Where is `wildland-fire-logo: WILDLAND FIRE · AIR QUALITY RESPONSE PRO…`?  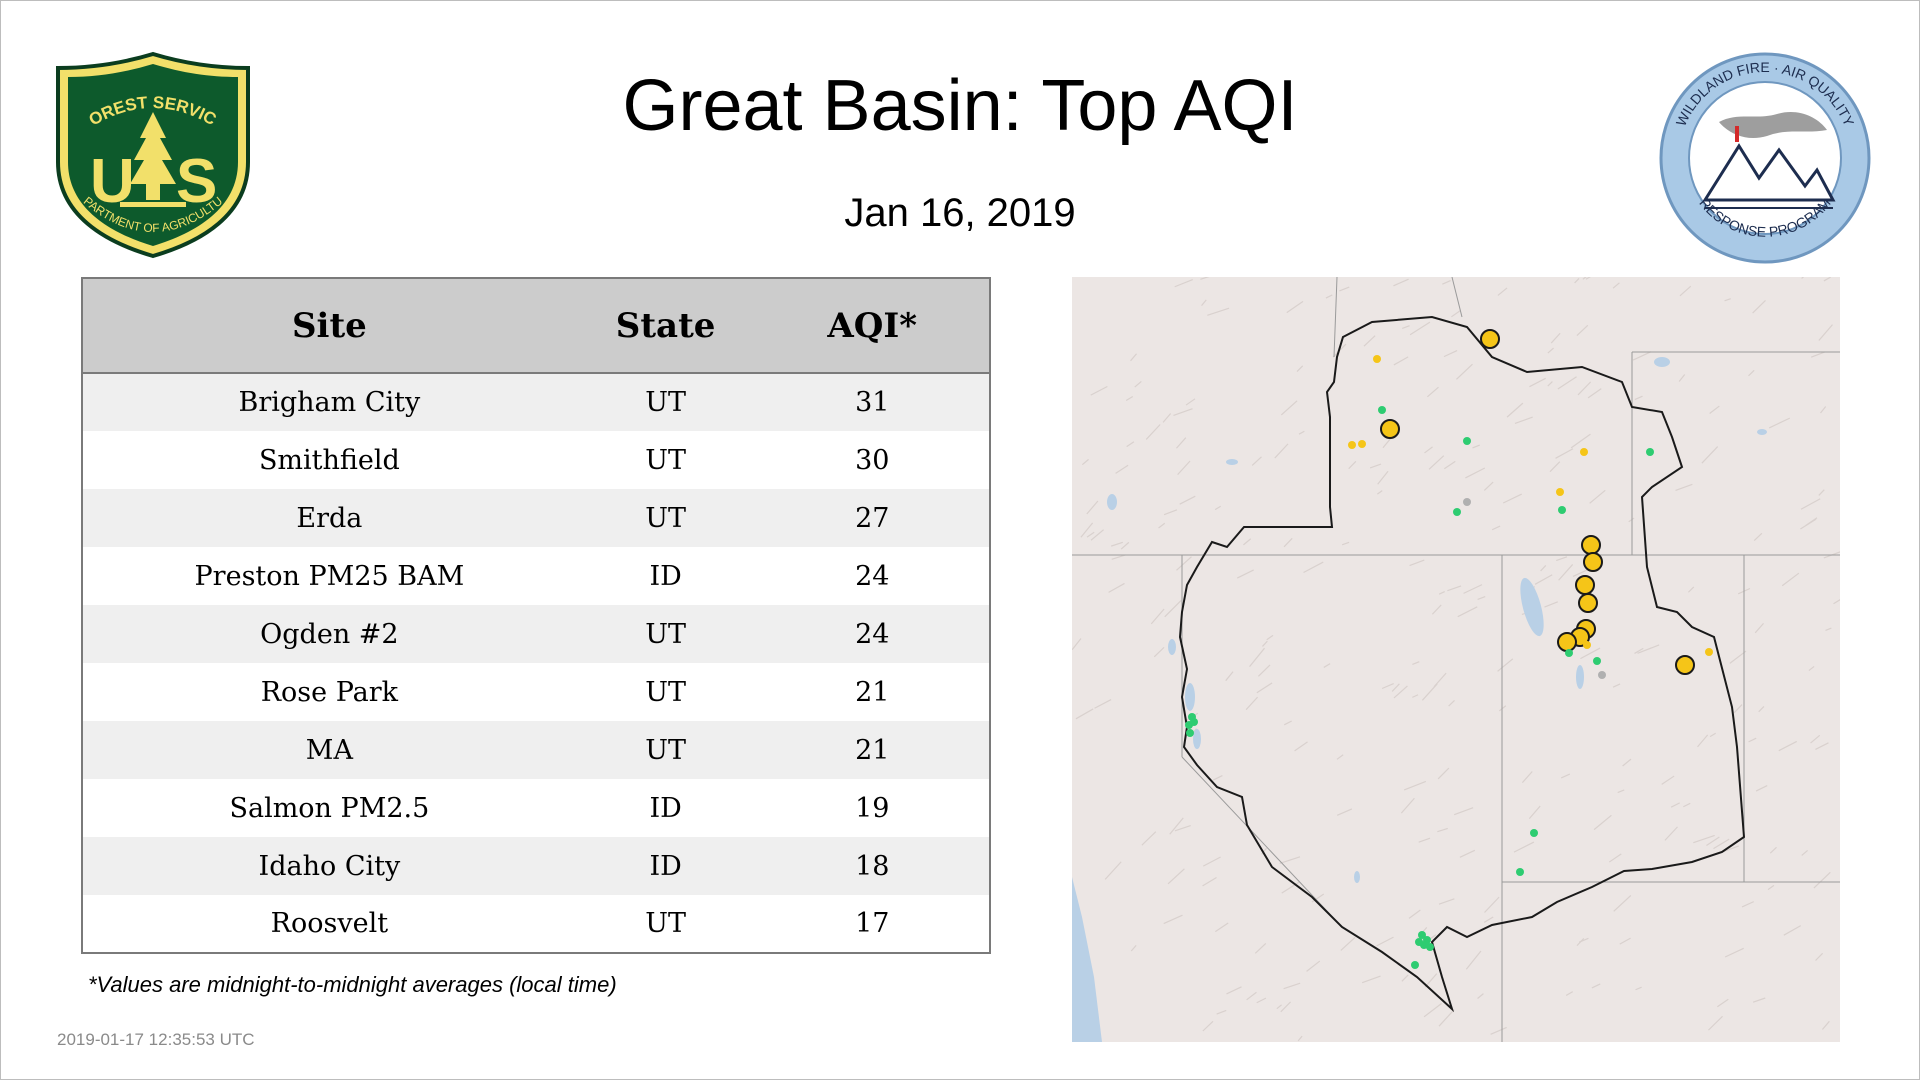
wildland-fire-logo: WILDLAND FIRE · AIR QUALITY RESPONSE PRO… is located at coordinates (1765, 158).